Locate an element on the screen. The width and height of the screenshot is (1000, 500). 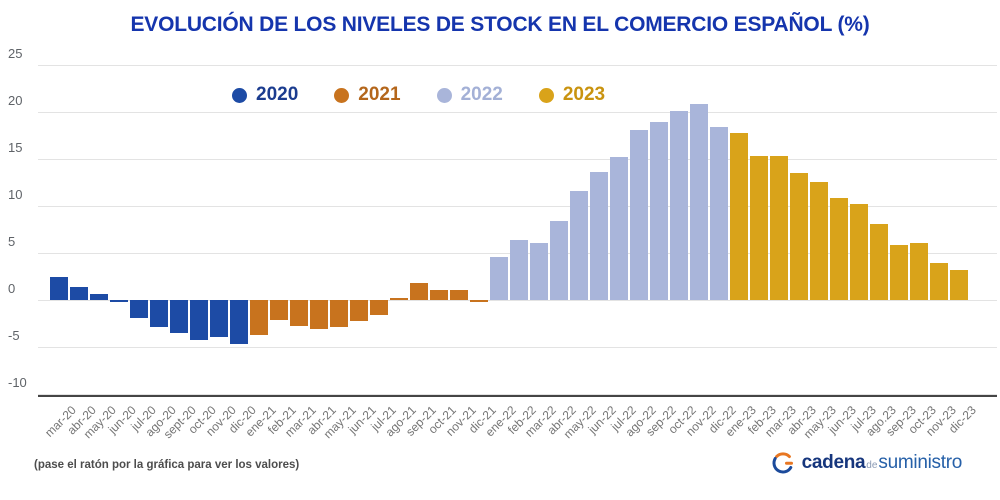
legend-item-2022: 2022 is located at coordinates (469, 95).